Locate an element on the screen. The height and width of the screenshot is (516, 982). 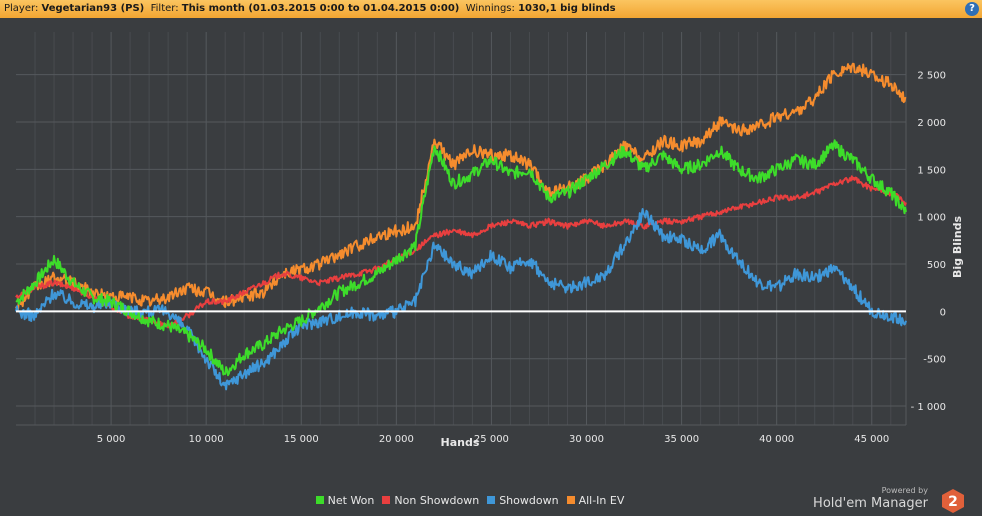
legend-item: Net Won is located at coordinates (345, 500).